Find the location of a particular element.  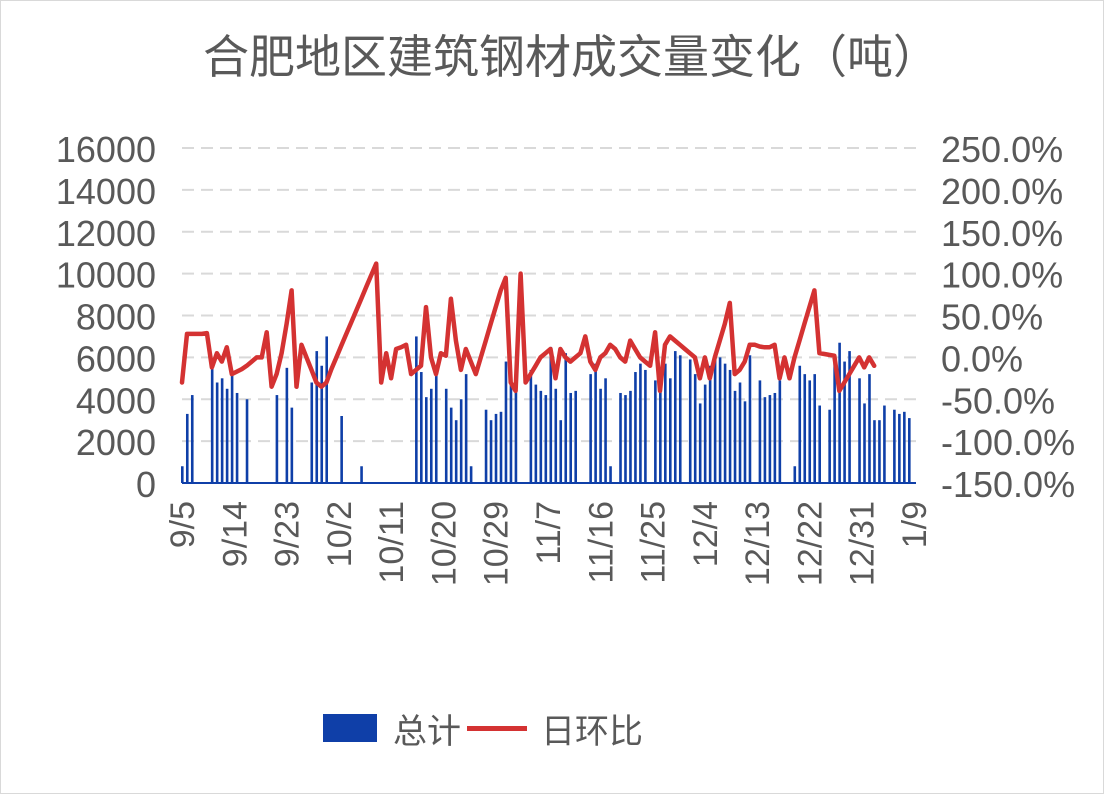

line-series-path is located at coordinates (528, 327).